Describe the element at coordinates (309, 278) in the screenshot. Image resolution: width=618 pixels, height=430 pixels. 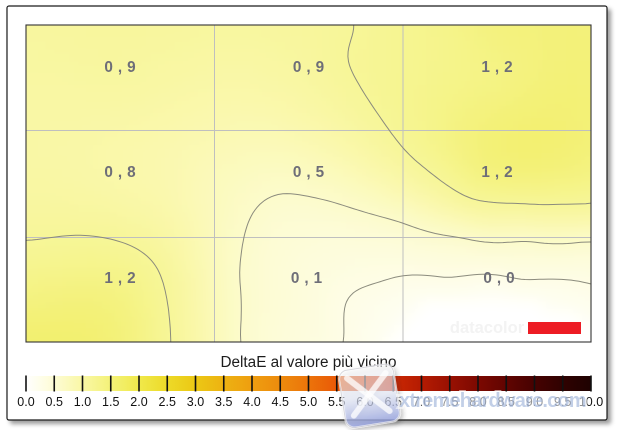
I see `svg-text: 0,1` at that location.